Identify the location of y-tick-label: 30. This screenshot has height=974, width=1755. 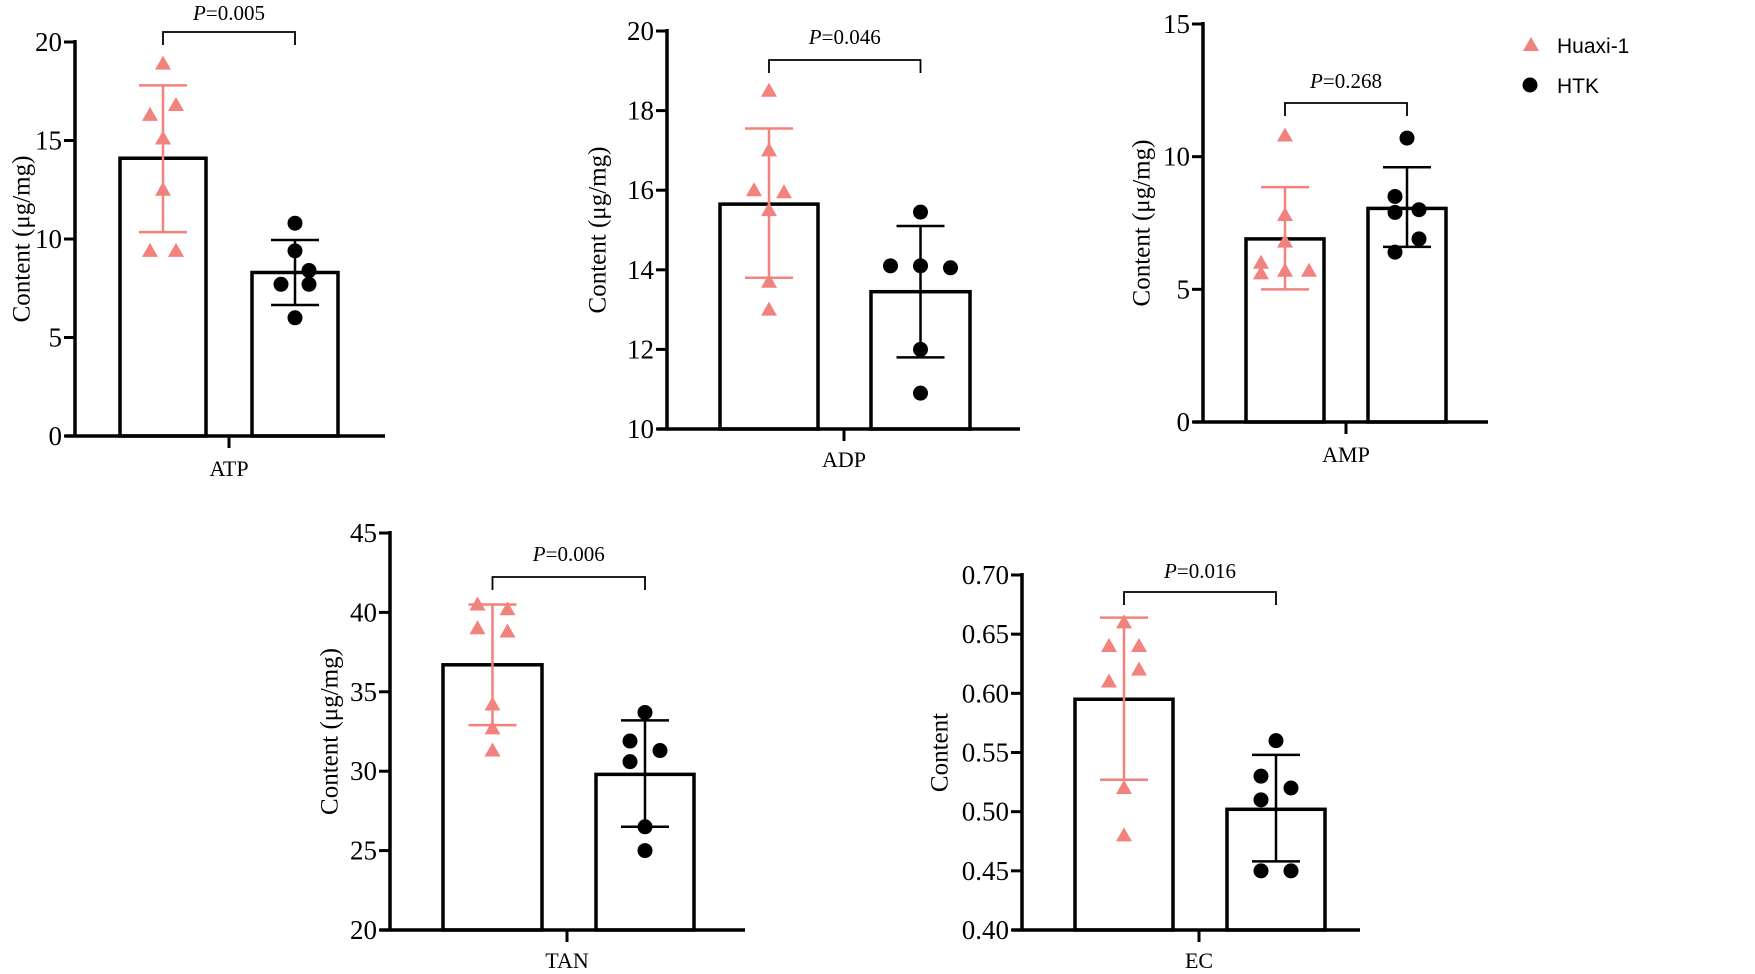
(363, 771).